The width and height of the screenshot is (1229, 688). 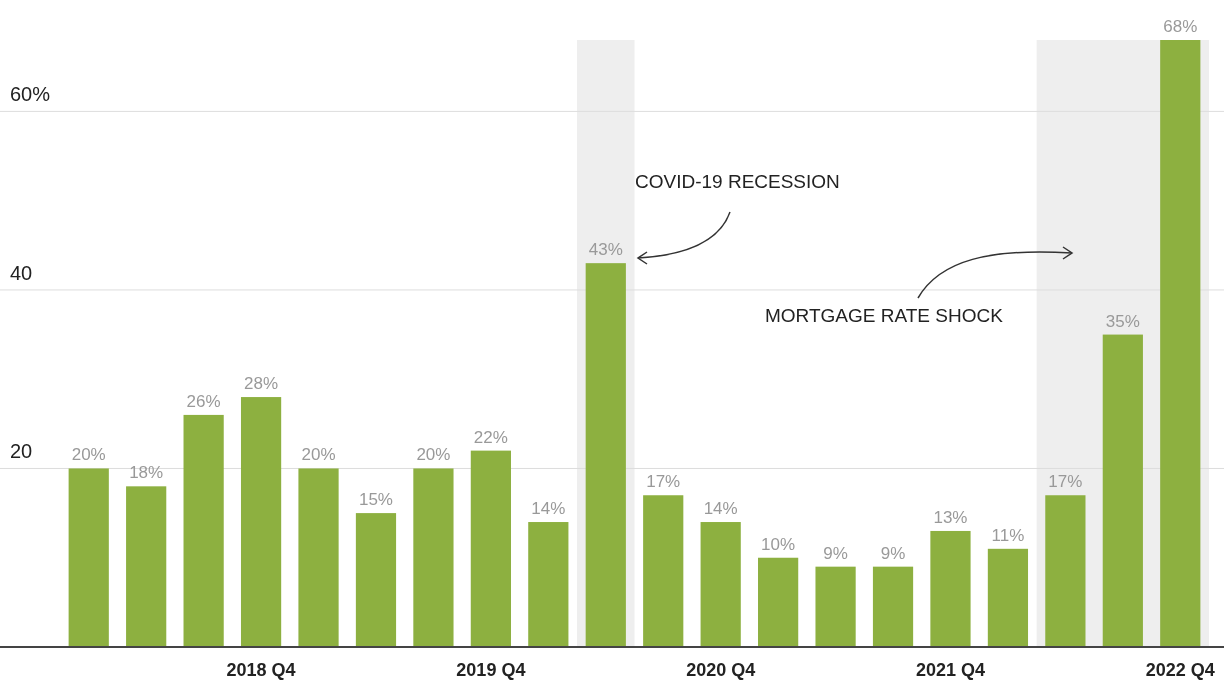 What do you see at coordinates (1180, 670) in the screenshot?
I see `x-tick-label: 2022 Q4` at bounding box center [1180, 670].